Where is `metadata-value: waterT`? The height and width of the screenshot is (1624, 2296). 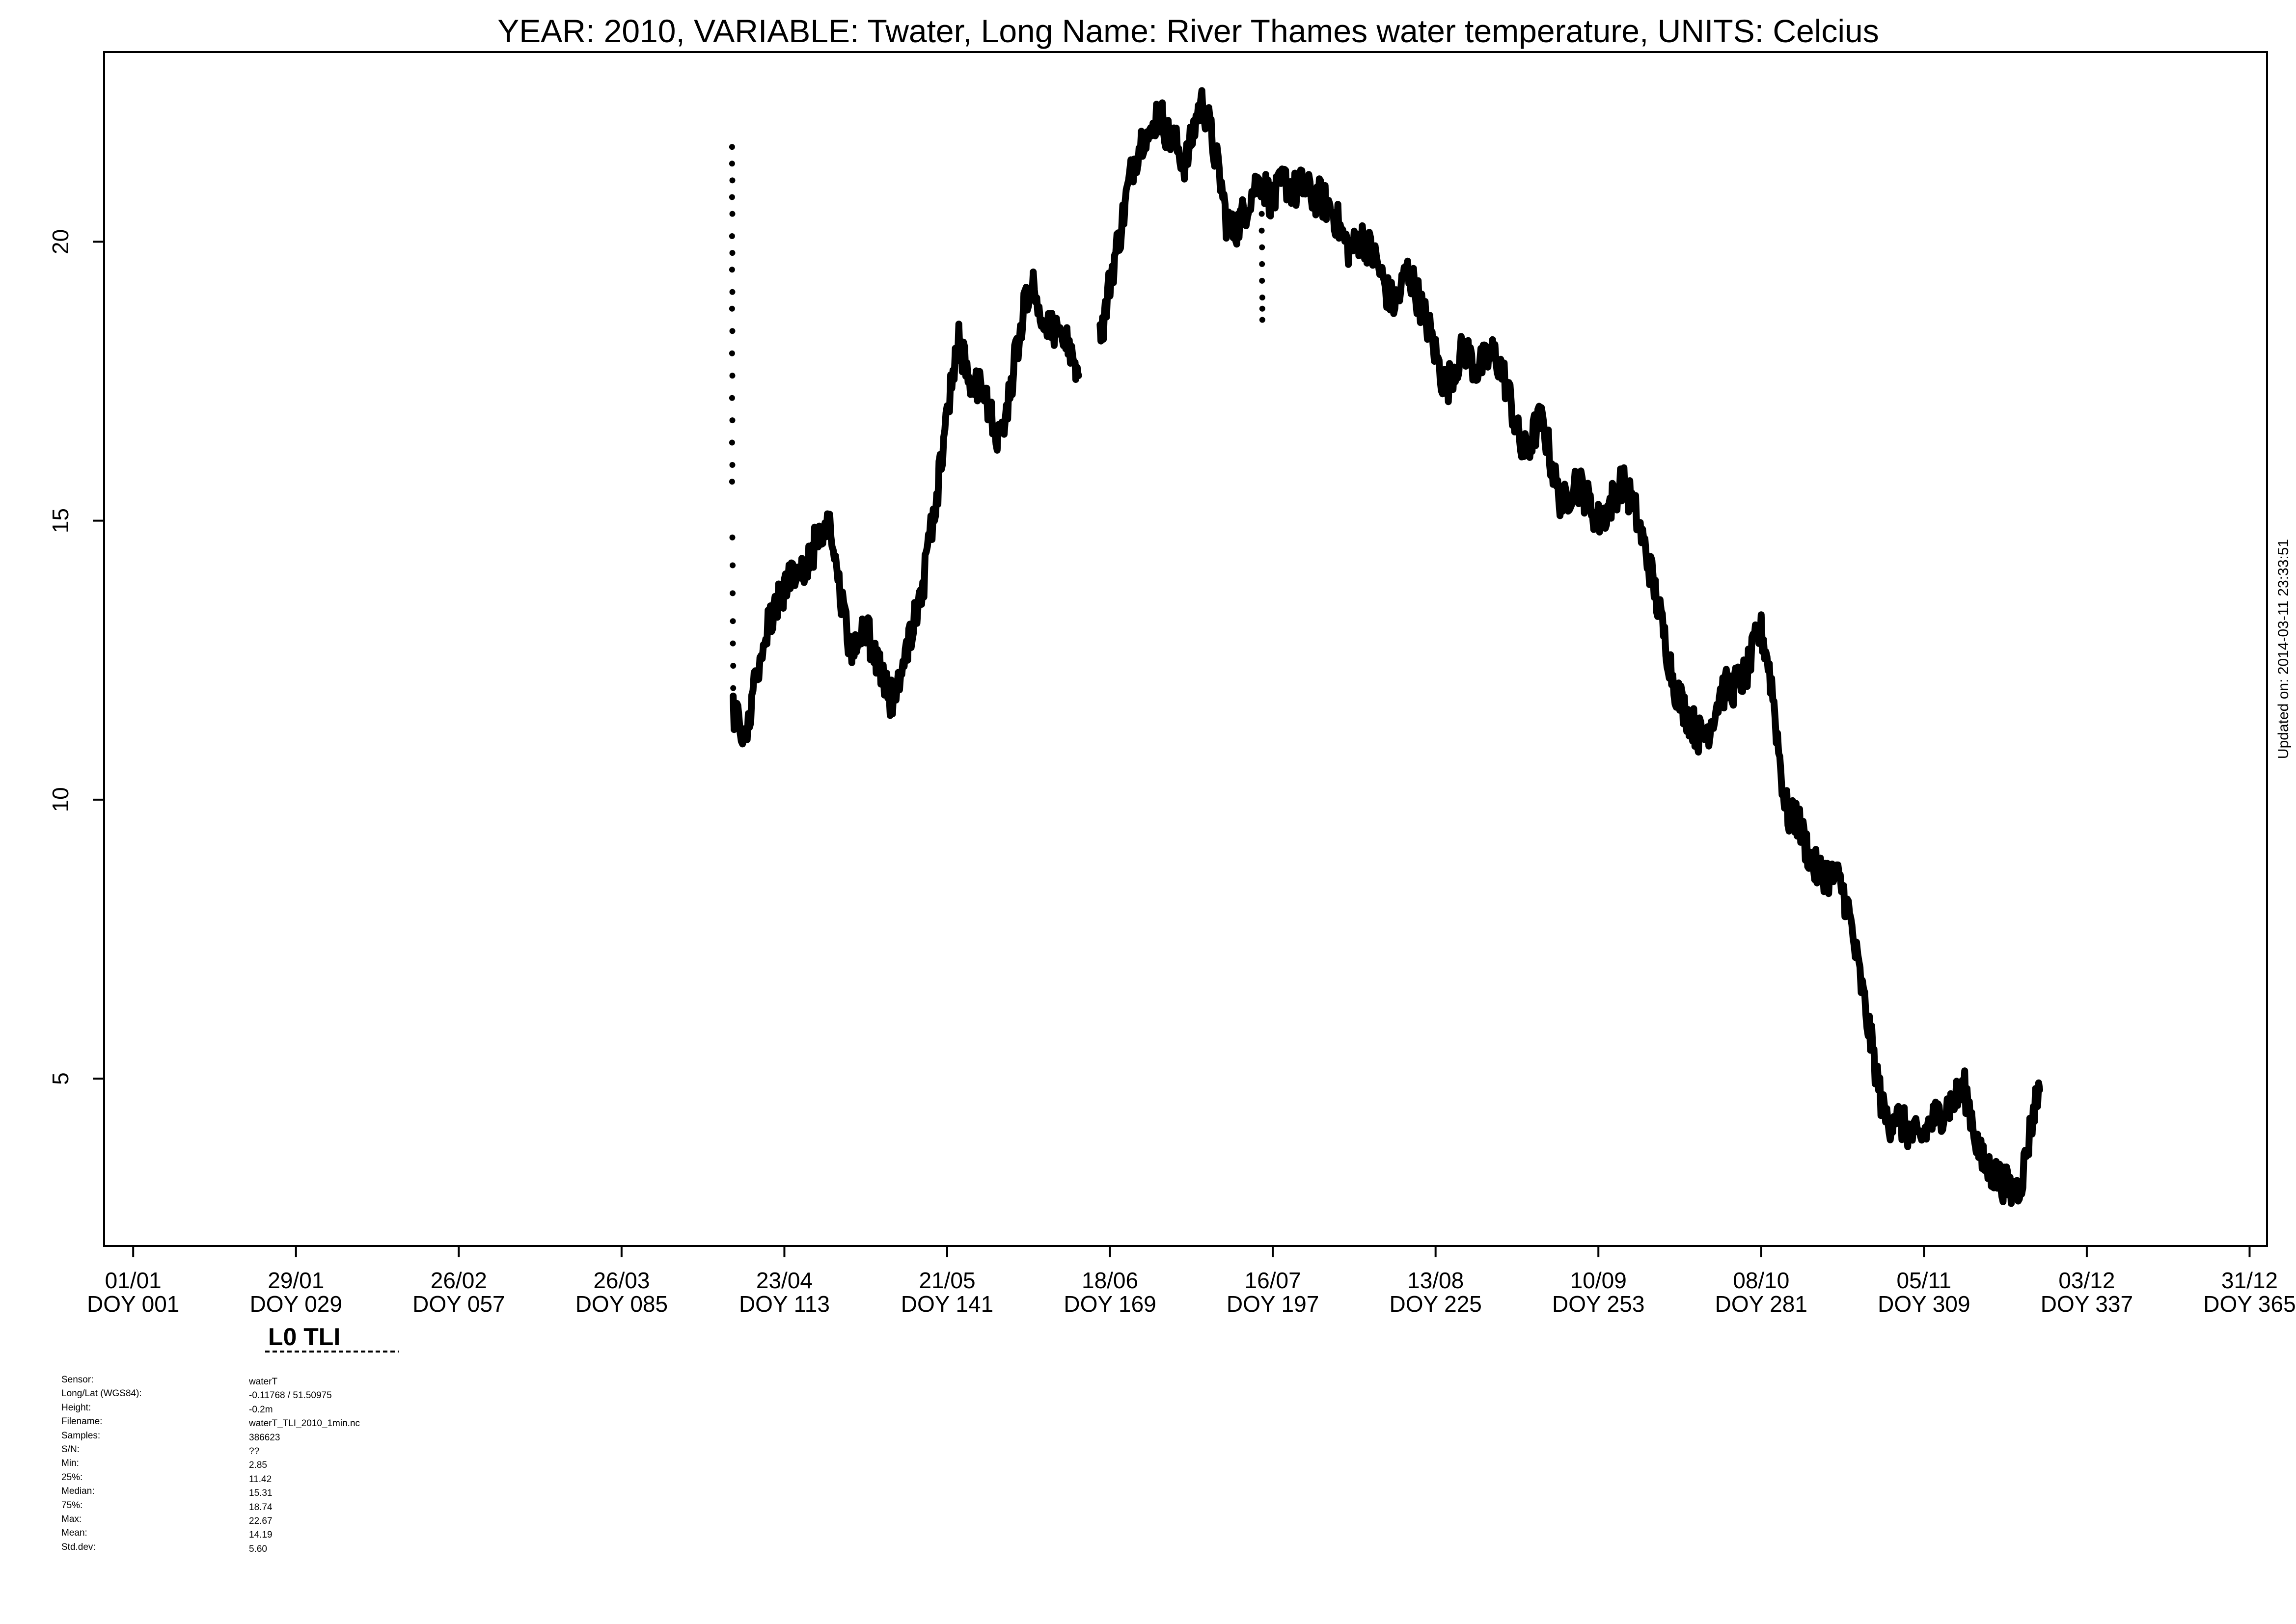 metadata-value: waterT is located at coordinates (263, 1382).